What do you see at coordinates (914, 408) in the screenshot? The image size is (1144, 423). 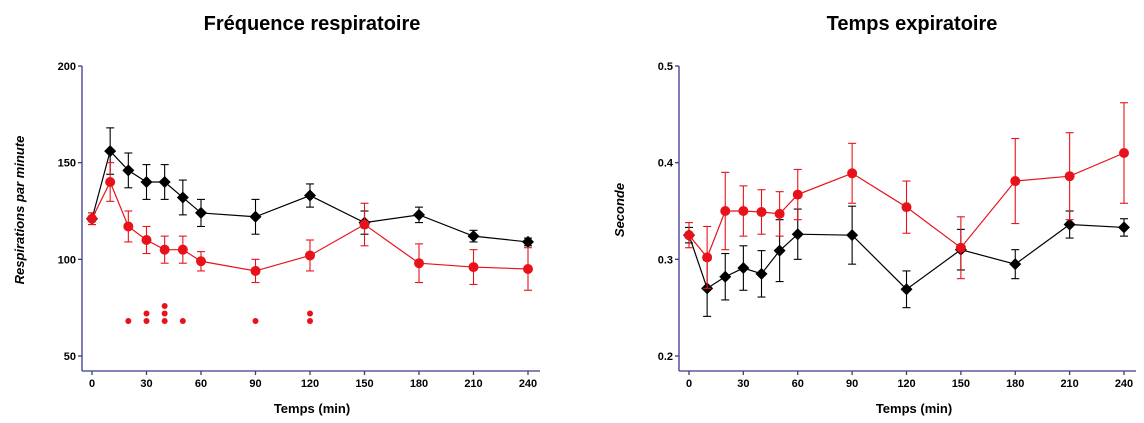 I see `x-axis-label-right: Temps (min)` at bounding box center [914, 408].